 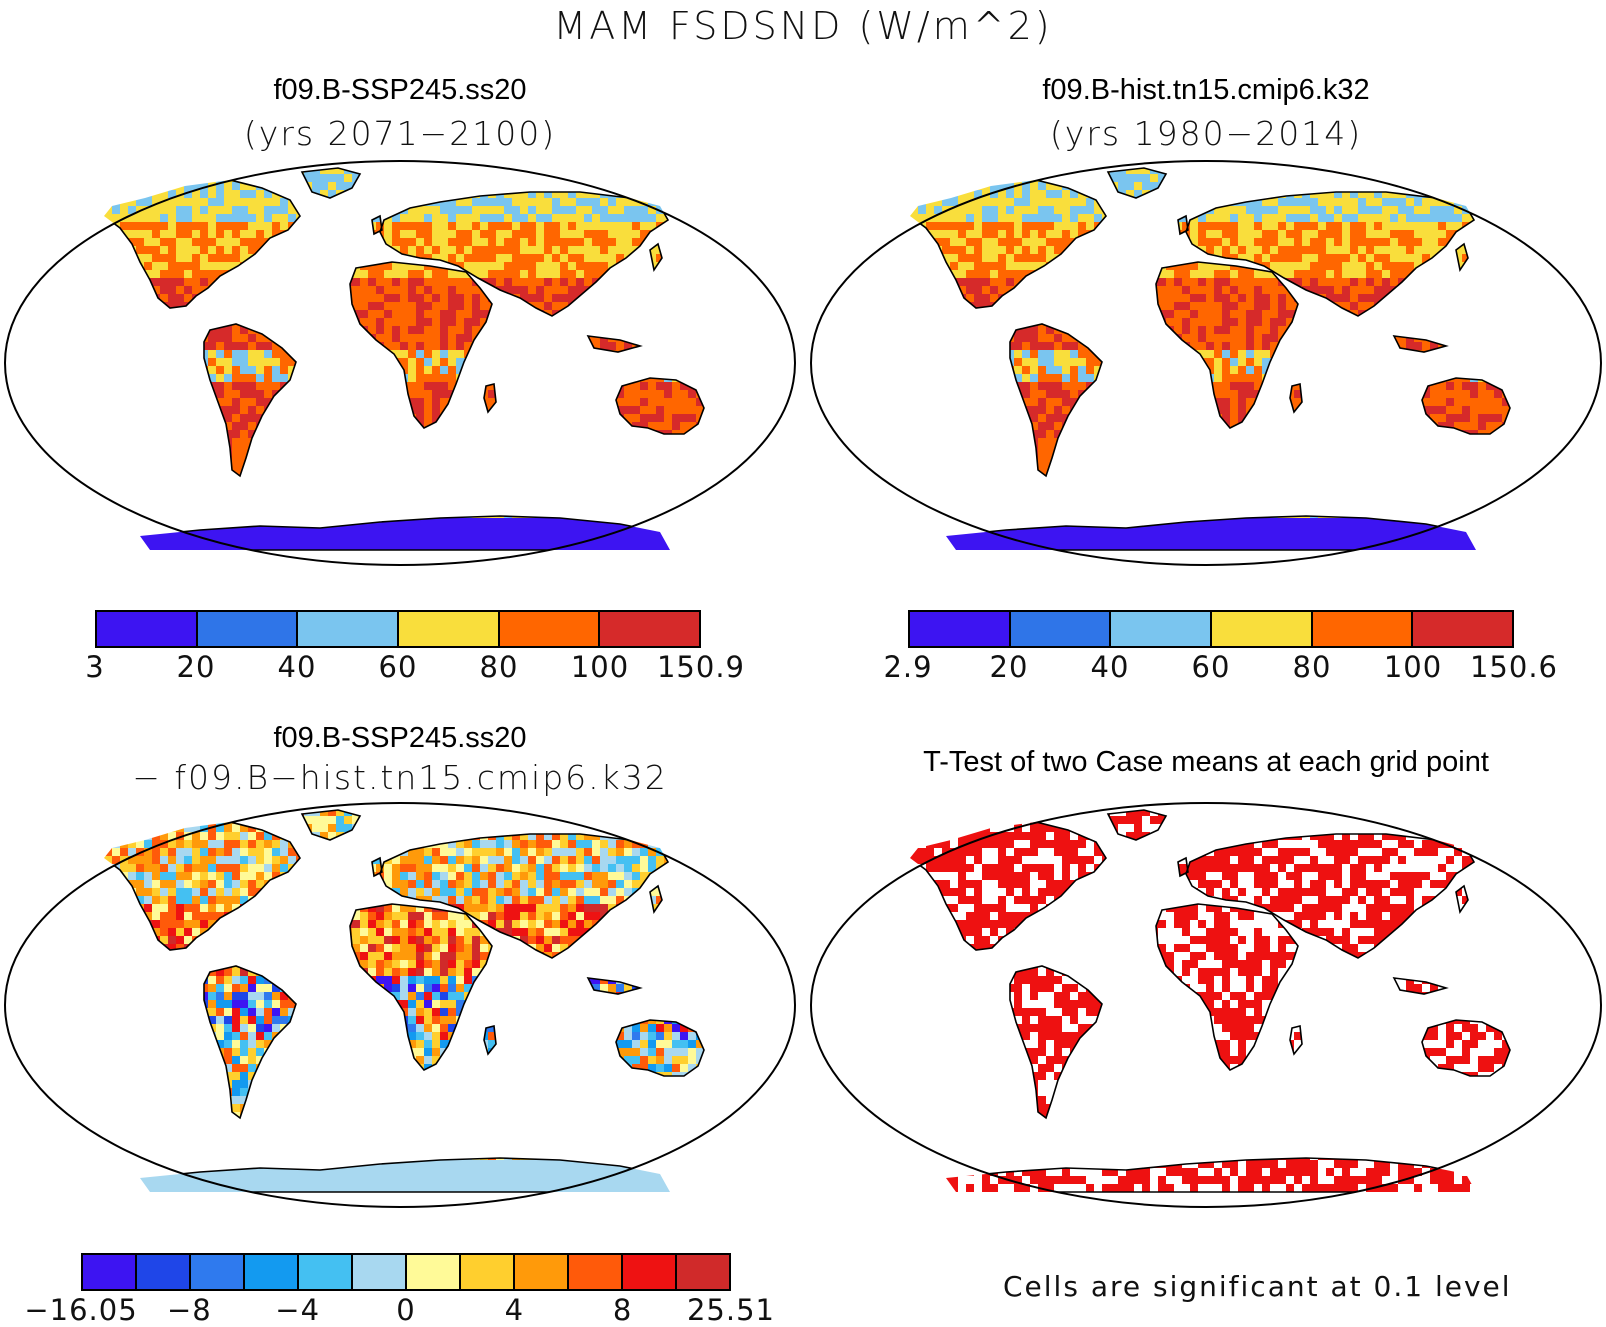 What do you see at coordinates (405, 1310) in the screenshot?
I see `colorbar-tick-label: 0` at bounding box center [405, 1310].